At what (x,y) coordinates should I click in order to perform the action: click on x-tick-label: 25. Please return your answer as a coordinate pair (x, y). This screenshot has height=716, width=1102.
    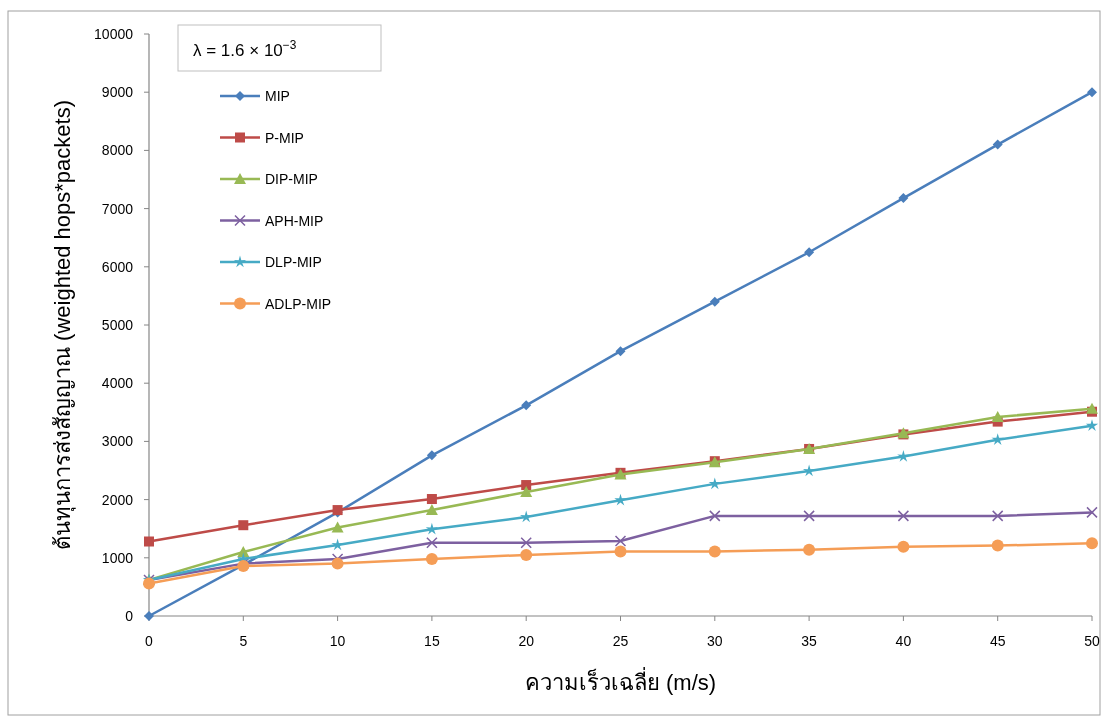
    Looking at the image, I should click on (620, 641).